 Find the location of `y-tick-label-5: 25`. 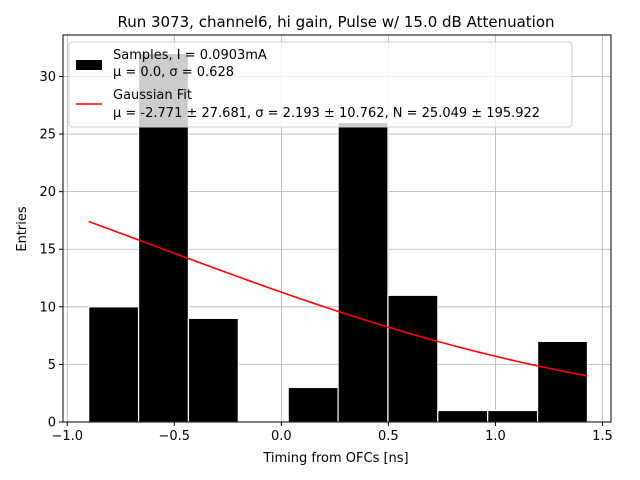

y-tick-label-5: 25 is located at coordinates (47, 135).